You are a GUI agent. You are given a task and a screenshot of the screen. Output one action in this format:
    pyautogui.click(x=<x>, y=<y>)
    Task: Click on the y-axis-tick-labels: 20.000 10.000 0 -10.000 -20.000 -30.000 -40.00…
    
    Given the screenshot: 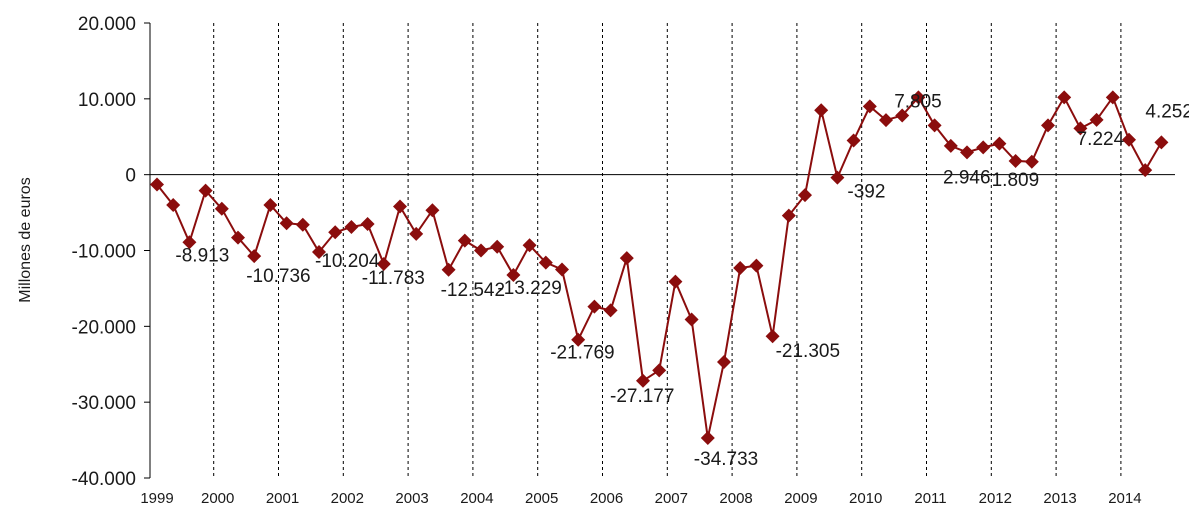 What is the action you would take?
    pyautogui.click(x=104, y=252)
    